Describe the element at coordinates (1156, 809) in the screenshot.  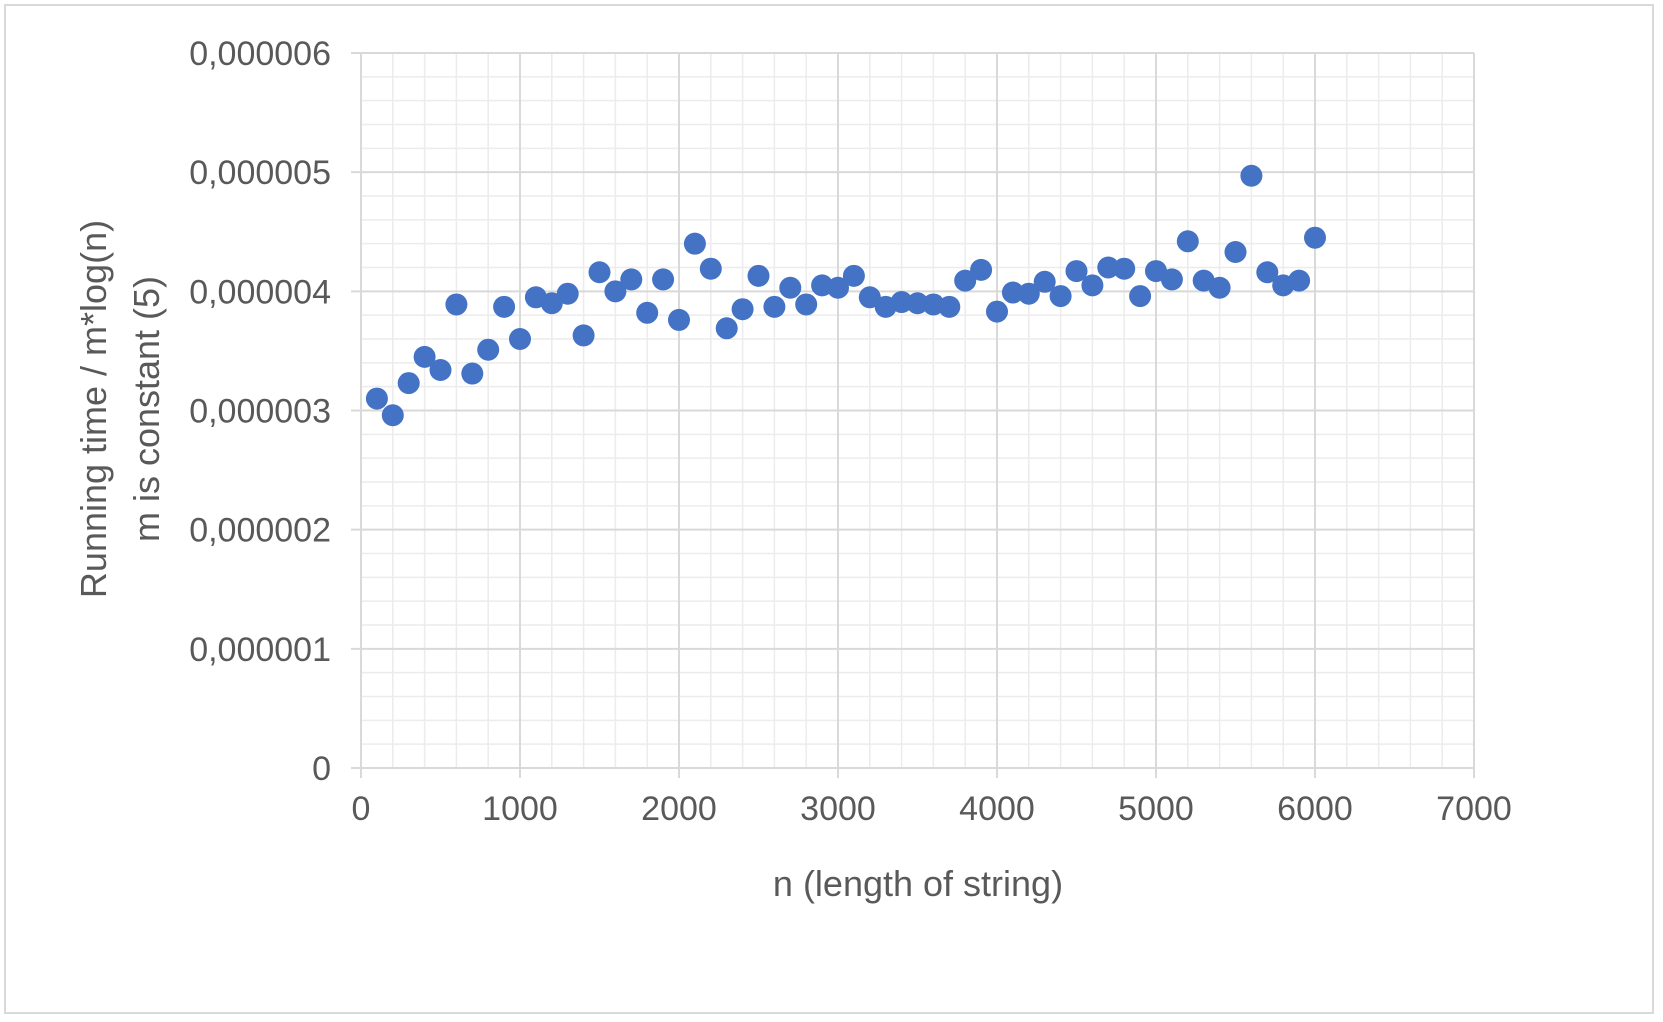
I see `x-tick-label: 5000` at that location.